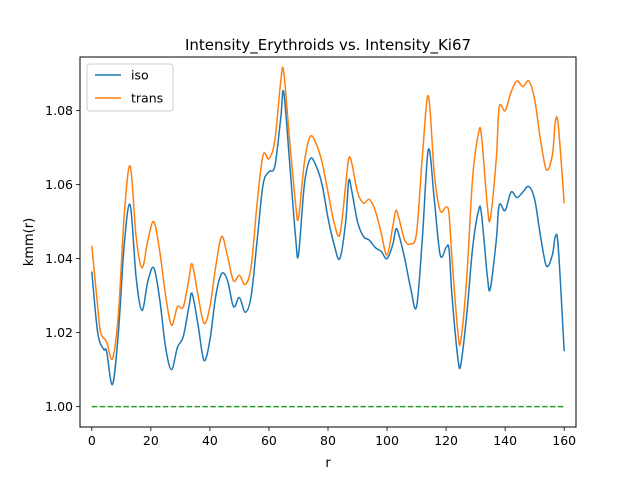 The height and width of the screenshot is (480, 640). I want to click on y-axis-label: kmm(r), so click(29, 242).